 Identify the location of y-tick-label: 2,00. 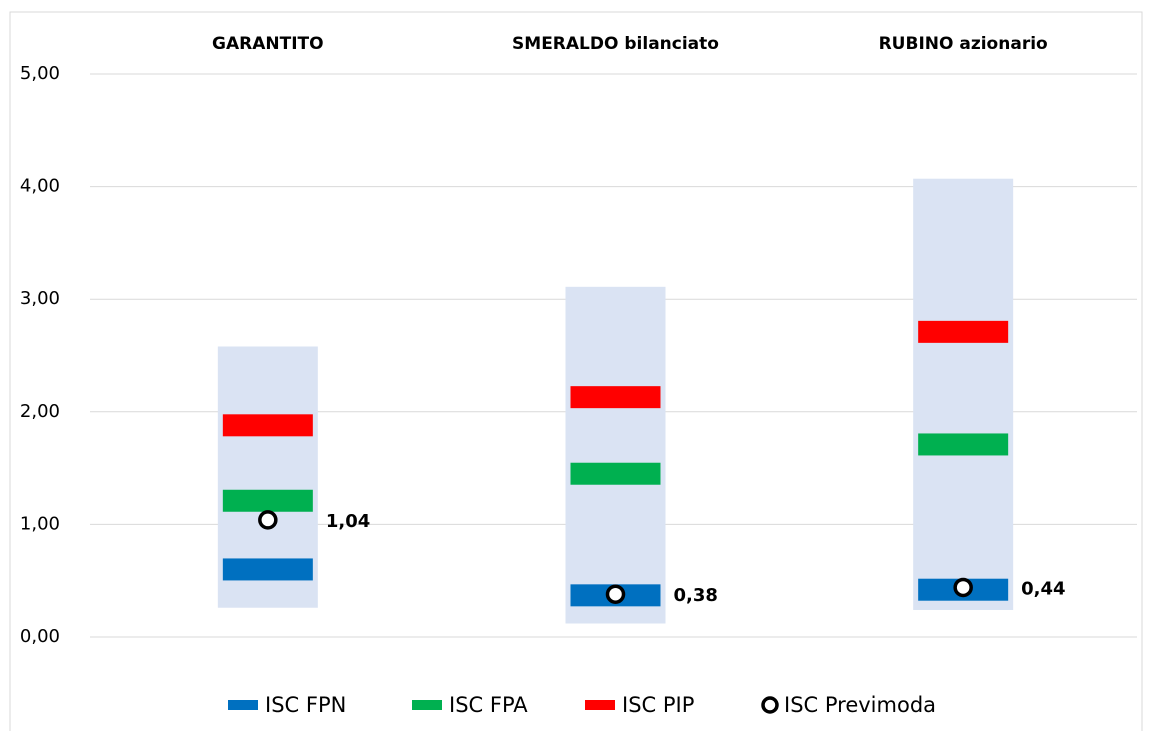
(40, 411).